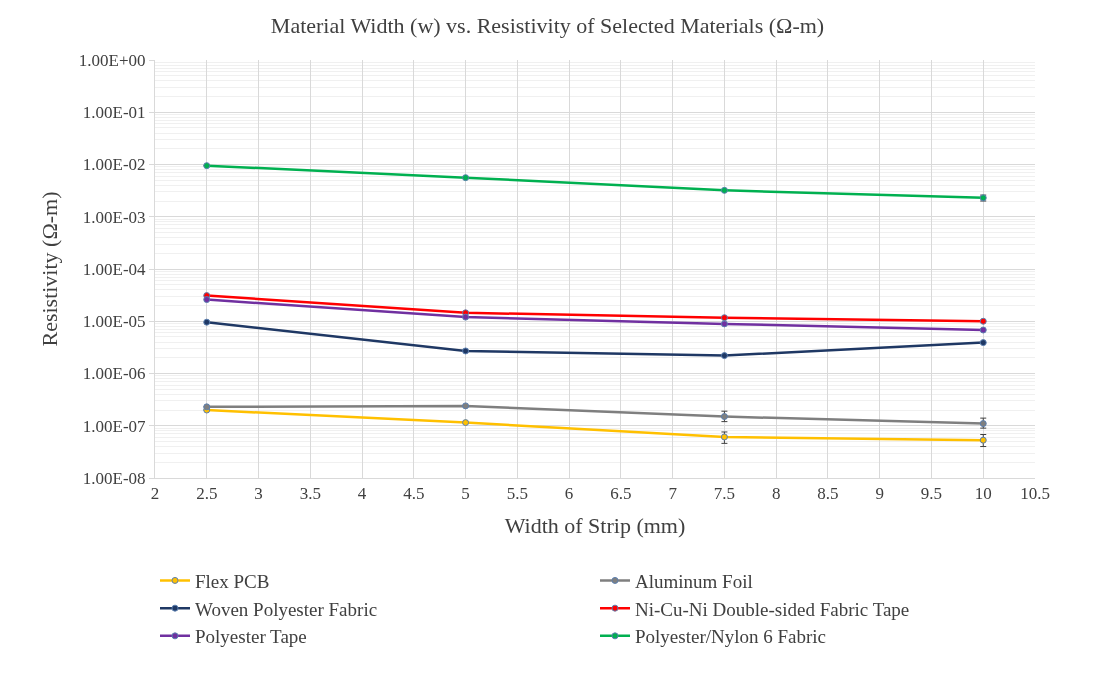  What do you see at coordinates (772, 609) in the screenshot?
I see `legend-label: Ni-Cu-Ni Double-sided Fabric Tape` at bounding box center [772, 609].